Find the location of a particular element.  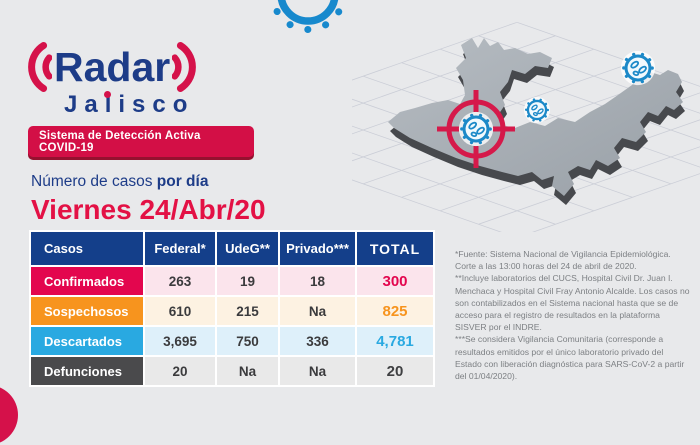

coronavirus-icon-northeast is located at coordinates (638, 68).